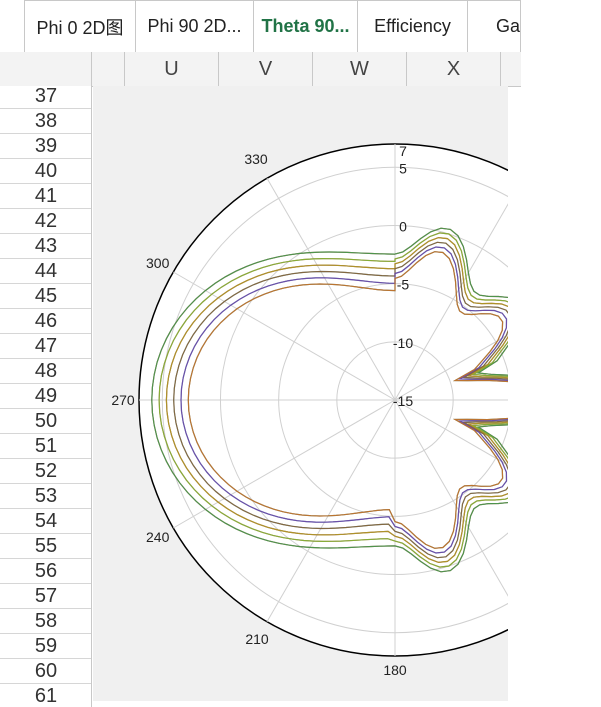 The image size is (601, 707). Describe the element at coordinates (45, 371) in the screenshot. I see `row-header: 48` at that location.